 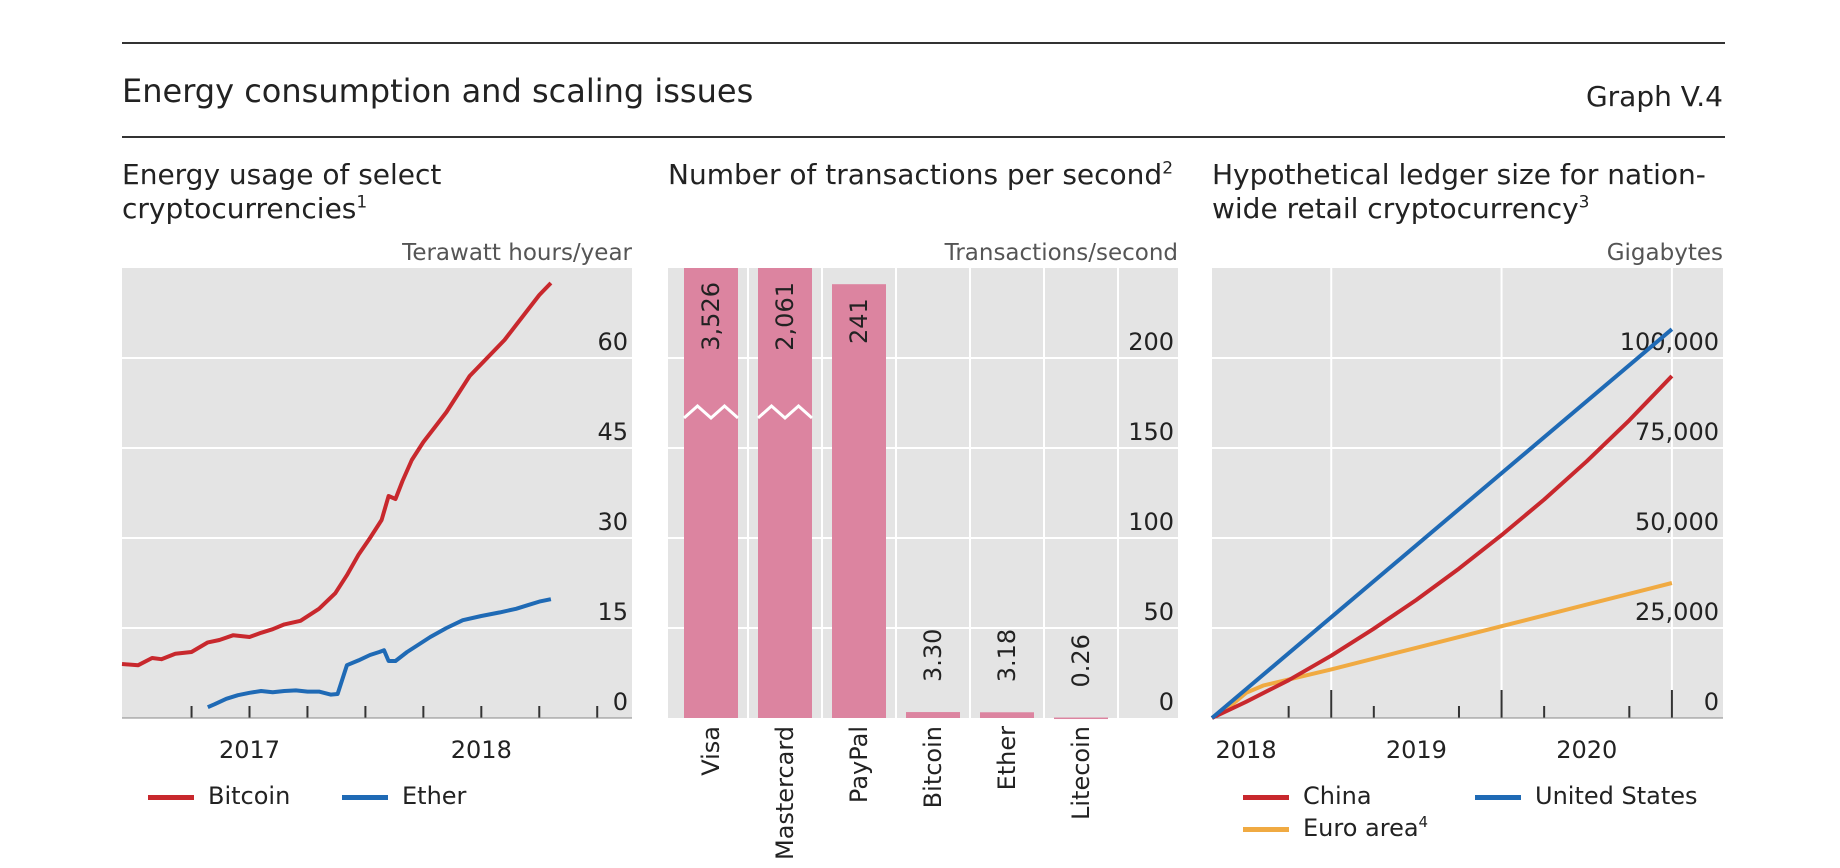 What do you see at coordinates (1007, 758) in the screenshot?
I see `panel2-category-label: Ether` at bounding box center [1007, 758].